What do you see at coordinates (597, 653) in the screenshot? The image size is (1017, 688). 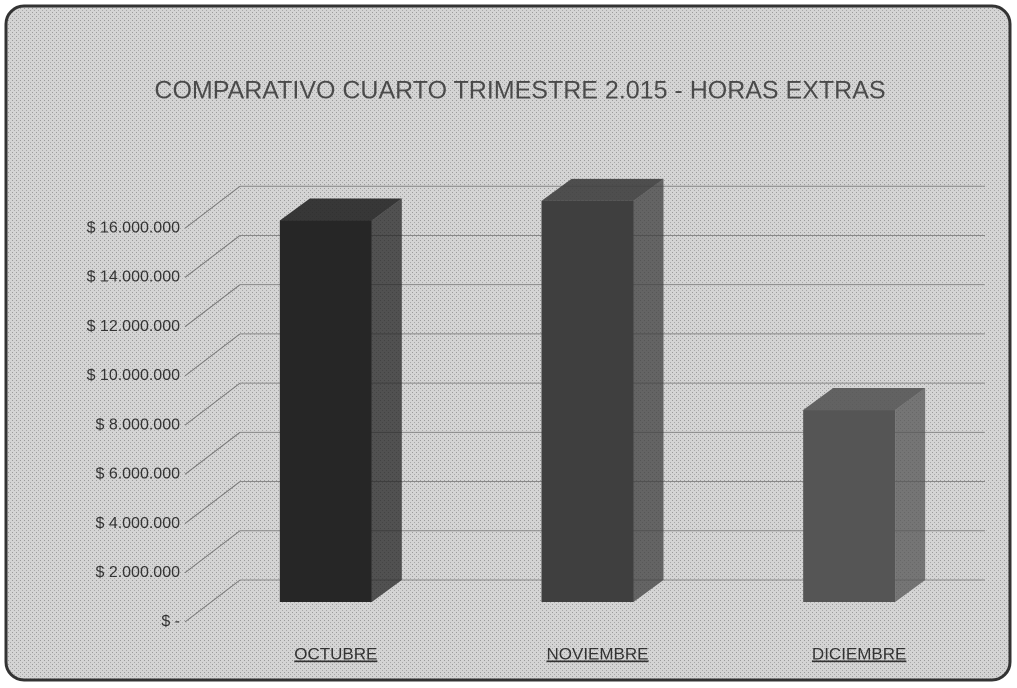 I see `x-tick-label: NOVIEMBRE` at bounding box center [597, 653].